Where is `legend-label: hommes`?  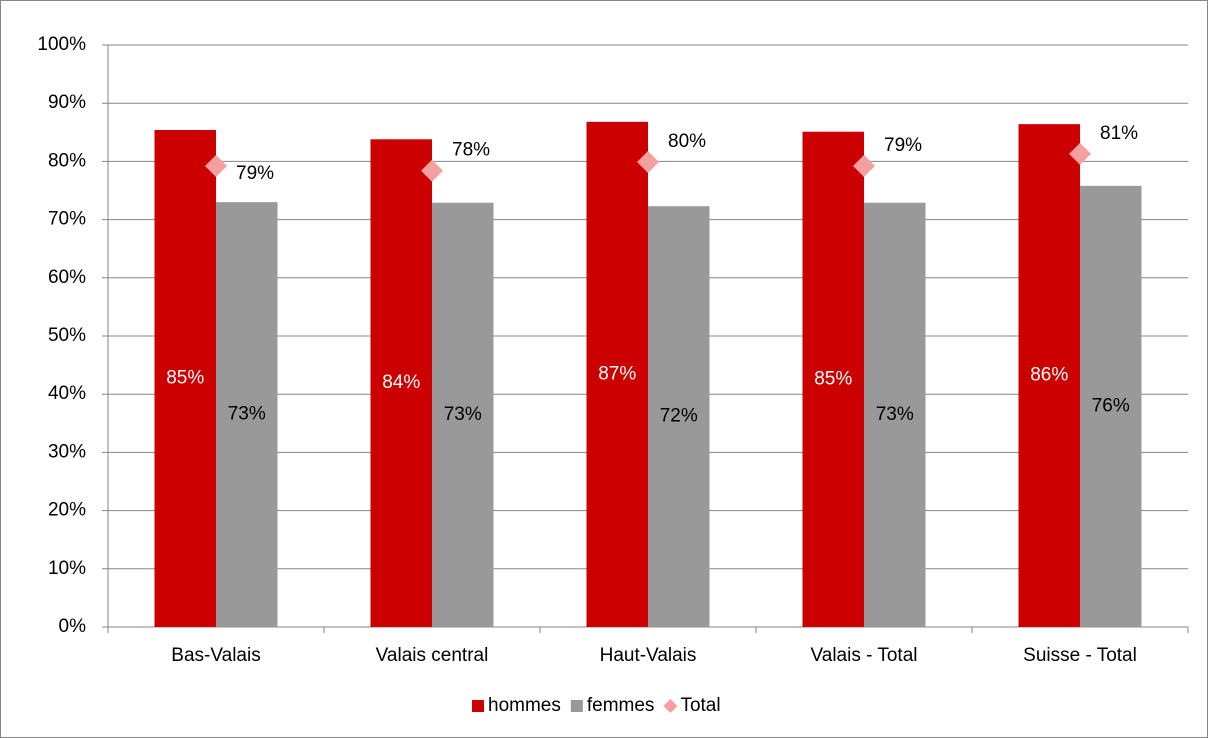
legend-label: hommes is located at coordinates (524, 705).